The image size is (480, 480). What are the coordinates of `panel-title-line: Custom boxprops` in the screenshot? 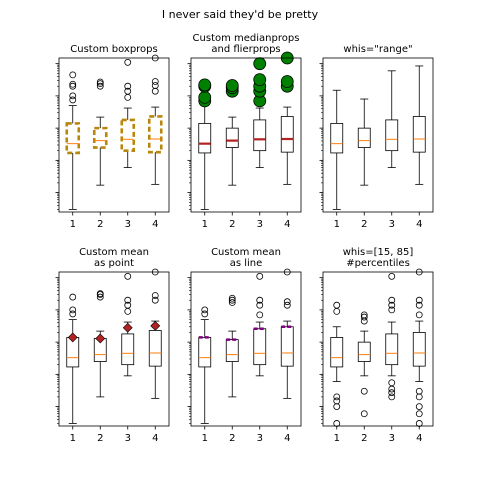 It's located at (113, 49).